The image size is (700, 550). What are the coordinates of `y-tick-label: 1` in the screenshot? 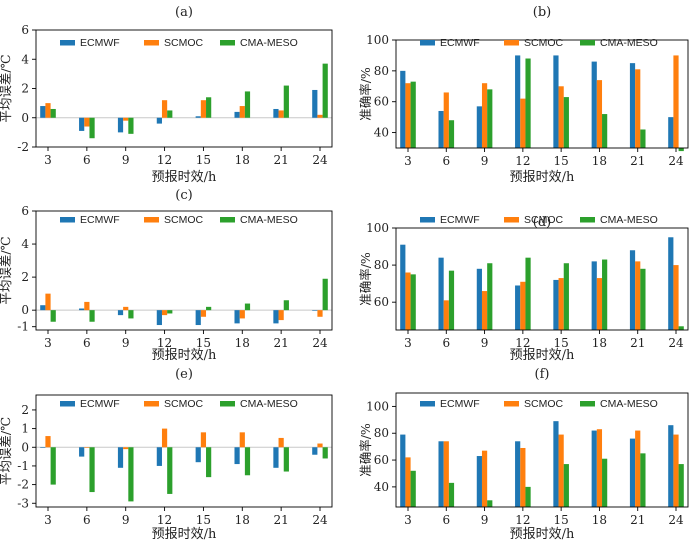 It's located at (25, 429).